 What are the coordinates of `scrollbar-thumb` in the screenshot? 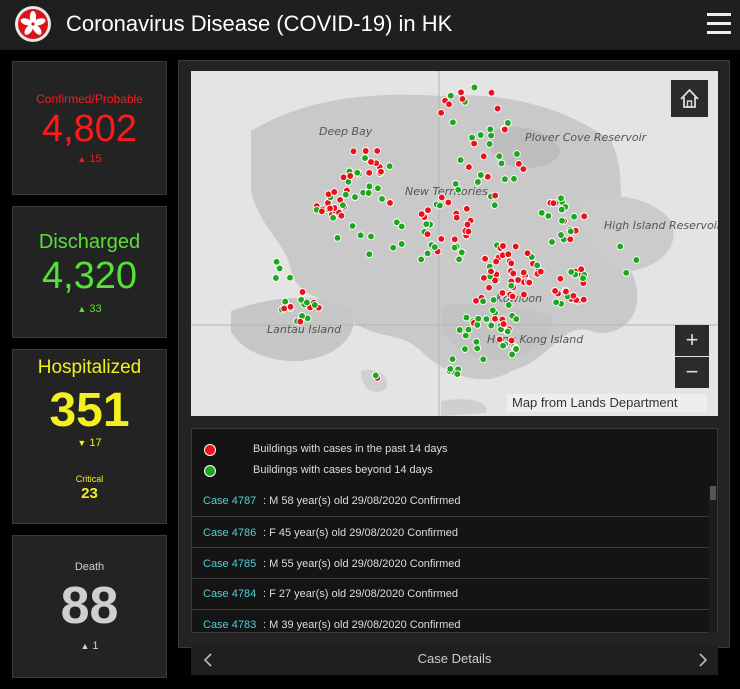 It's located at (713, 493).